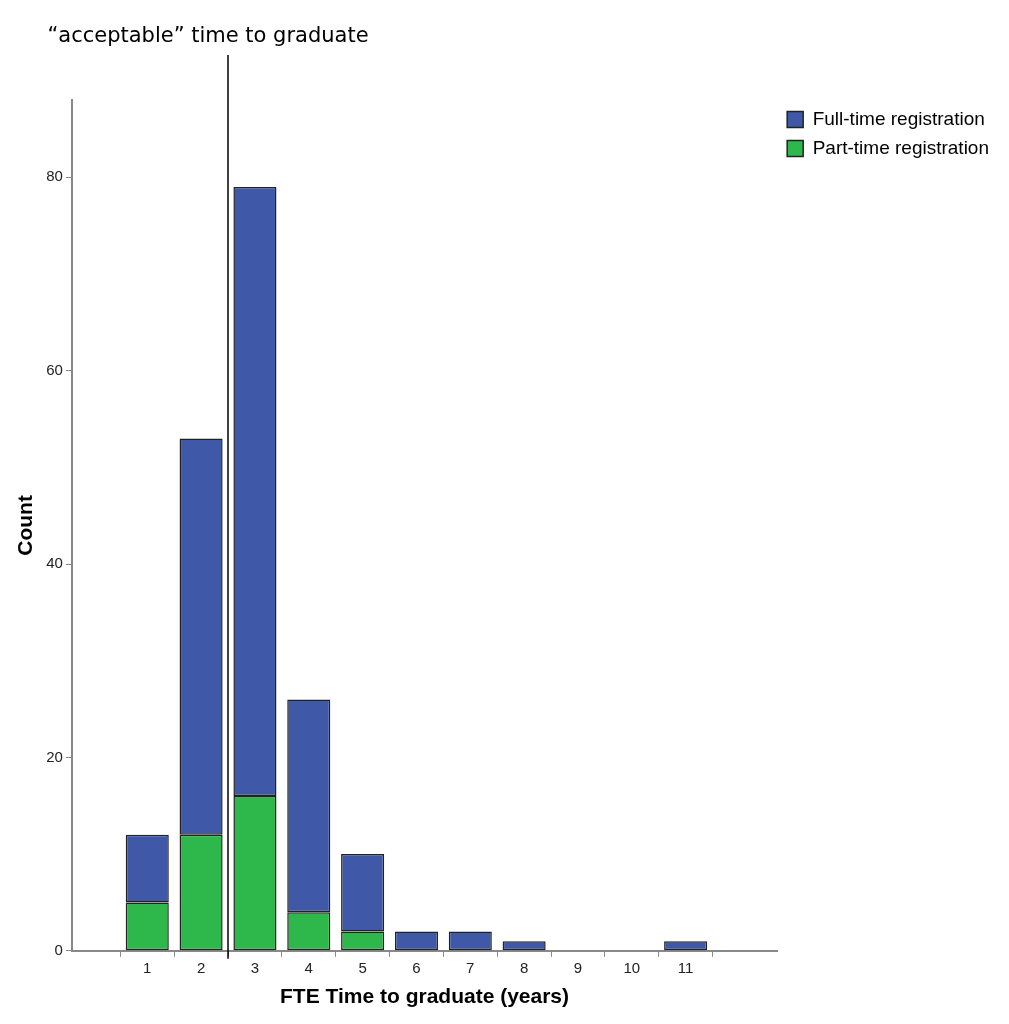  I want to click on x-tick-label: 6, so click(416, 967).